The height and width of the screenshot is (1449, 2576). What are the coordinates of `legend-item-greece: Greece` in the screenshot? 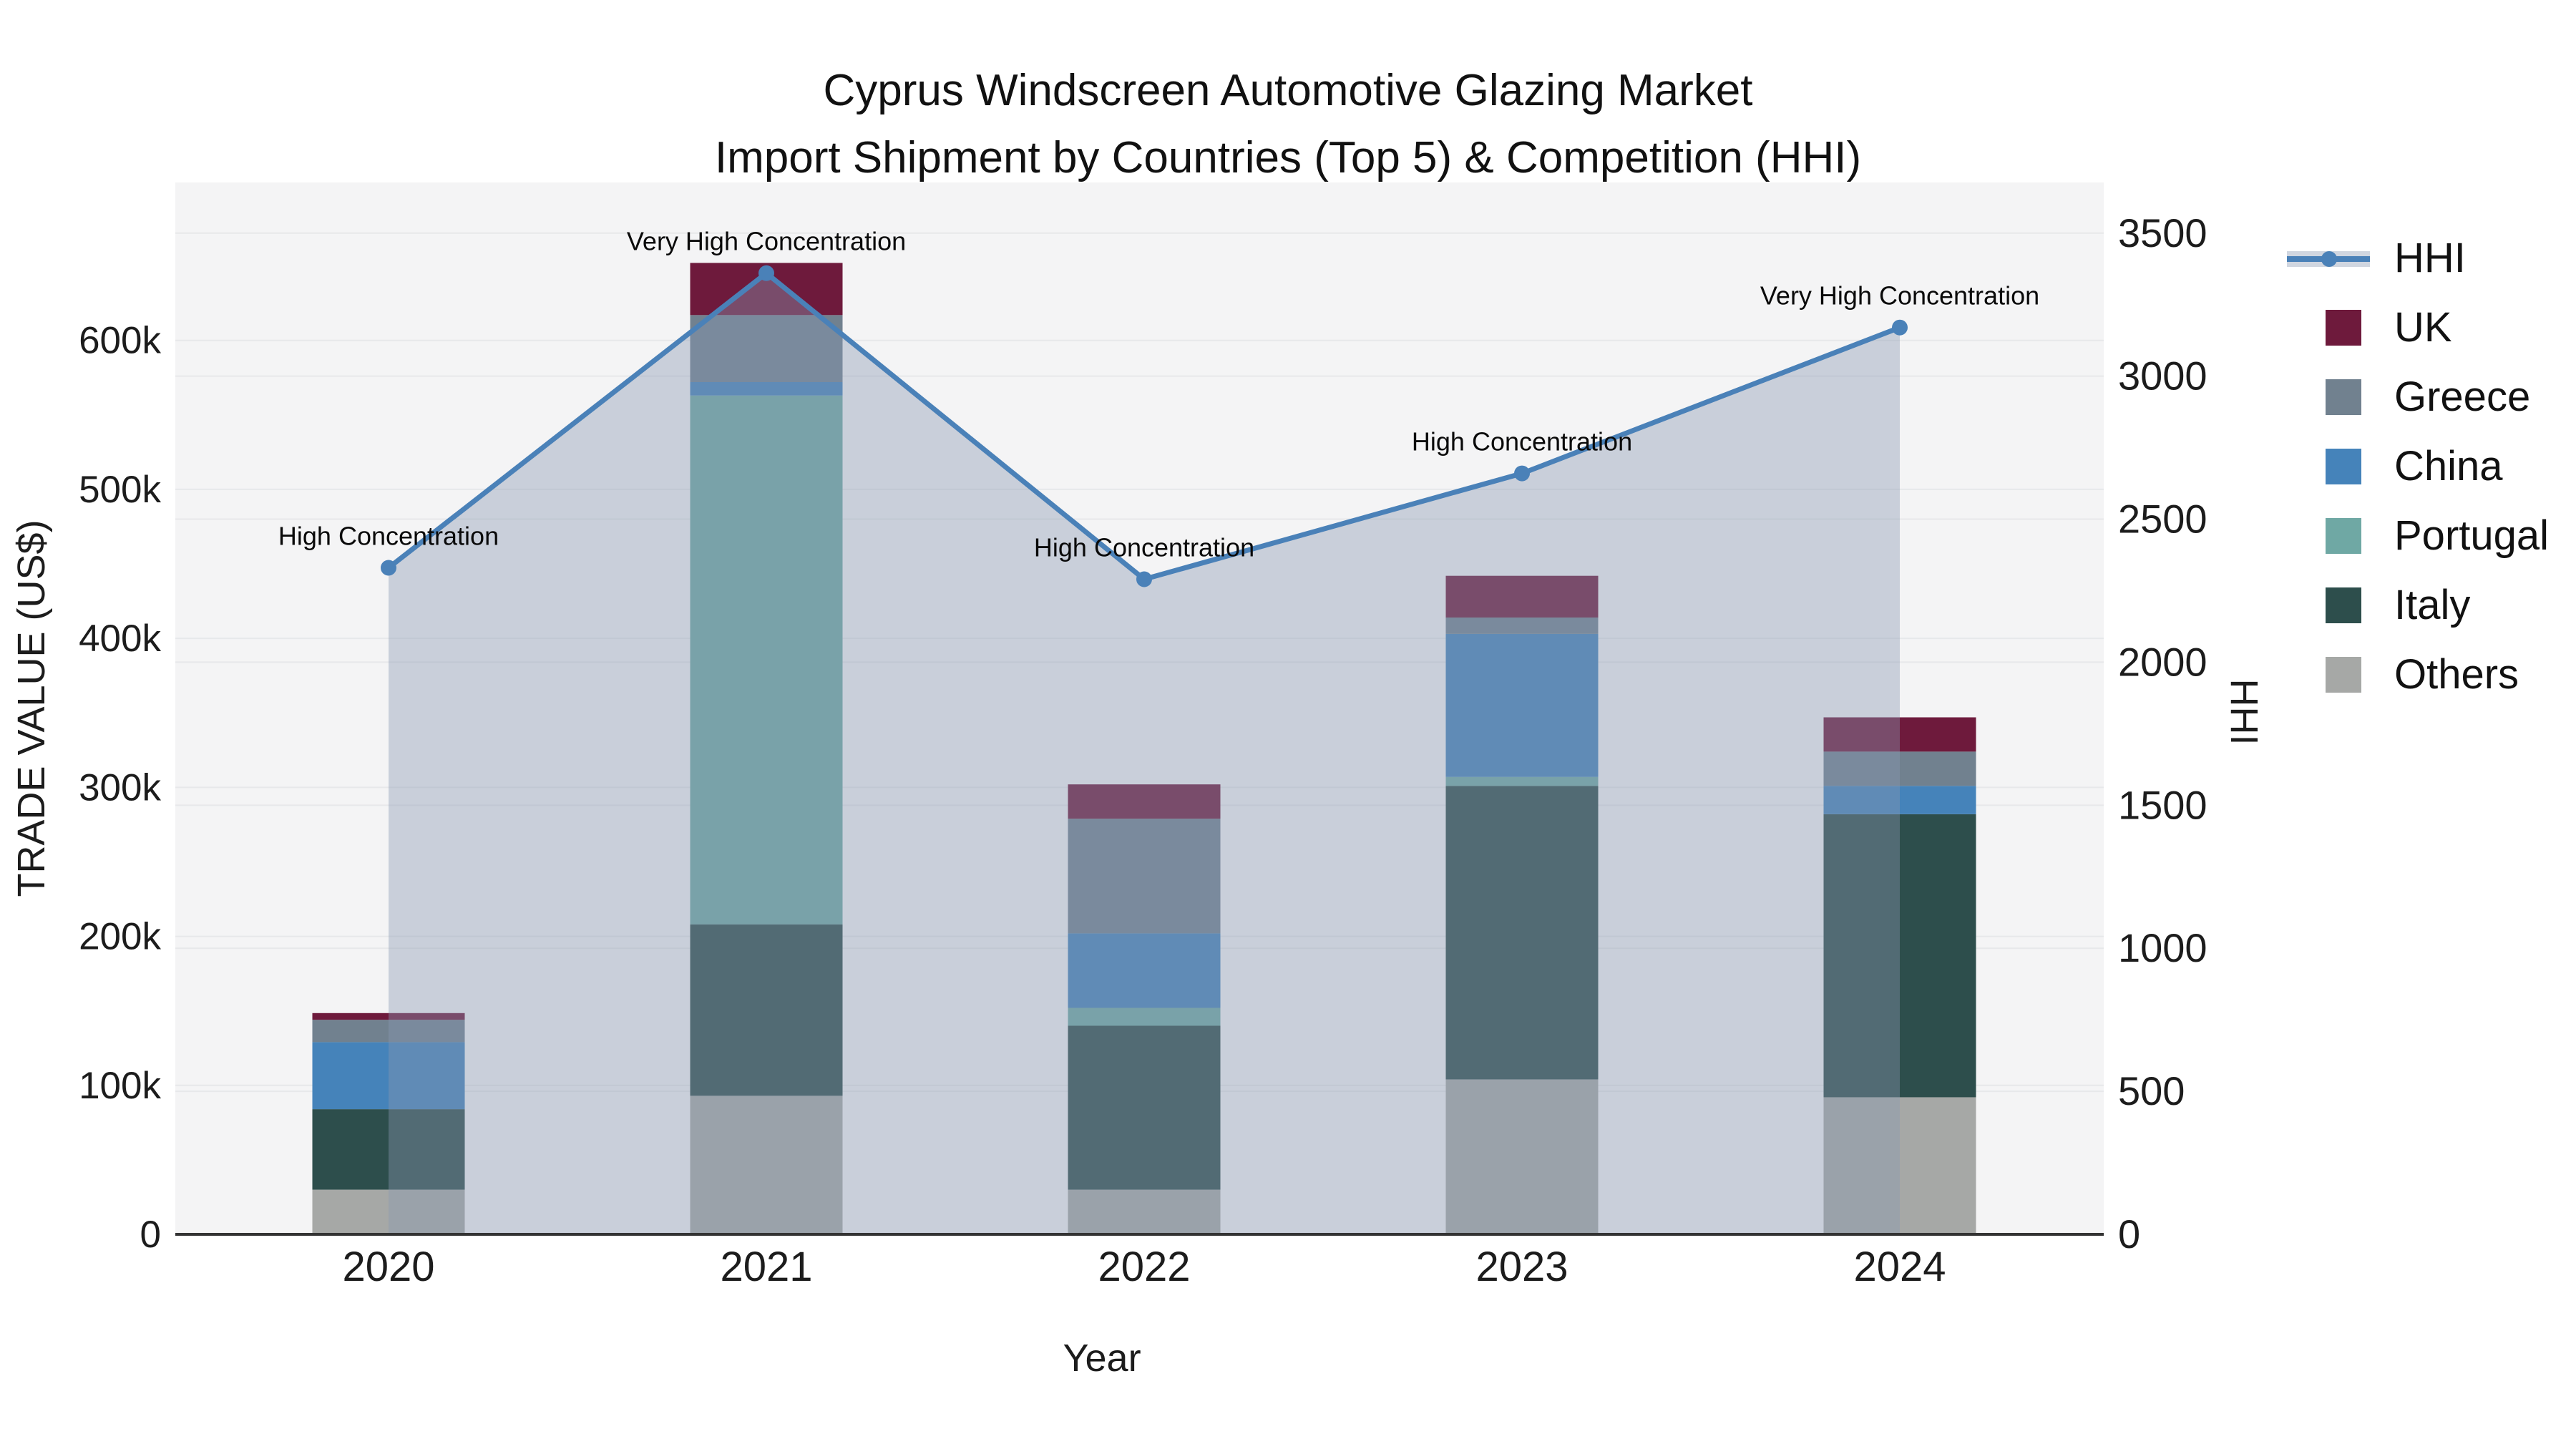 It's located at (2418, 396).